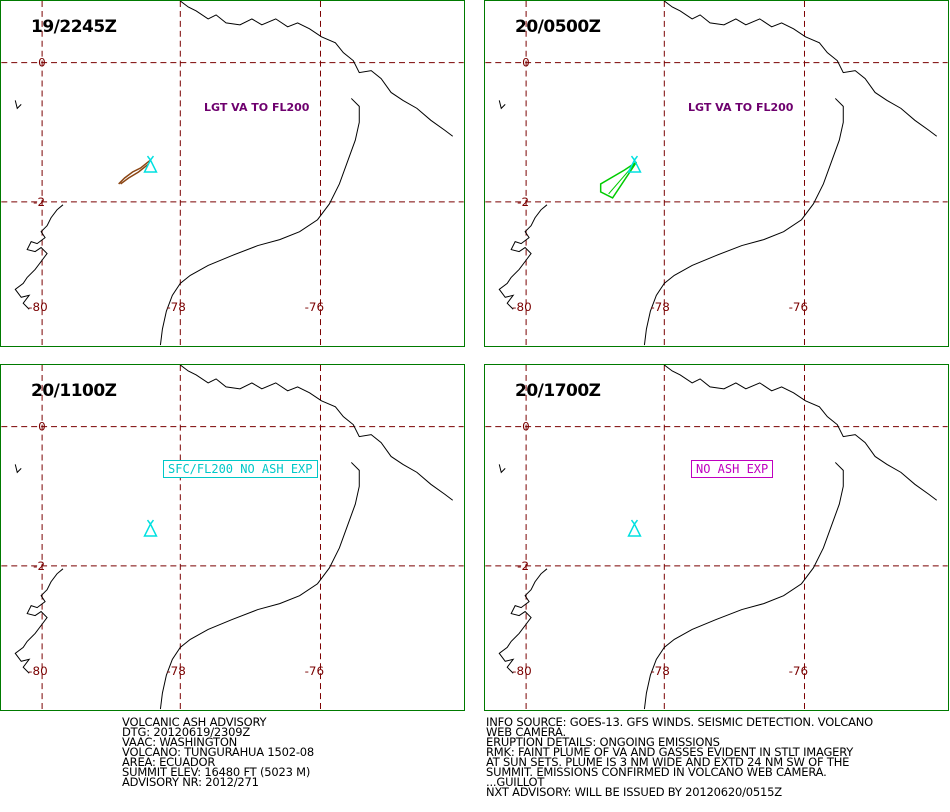  I want to click on advisory-line: VAAC: WASHINGTON, so click(180, 742).